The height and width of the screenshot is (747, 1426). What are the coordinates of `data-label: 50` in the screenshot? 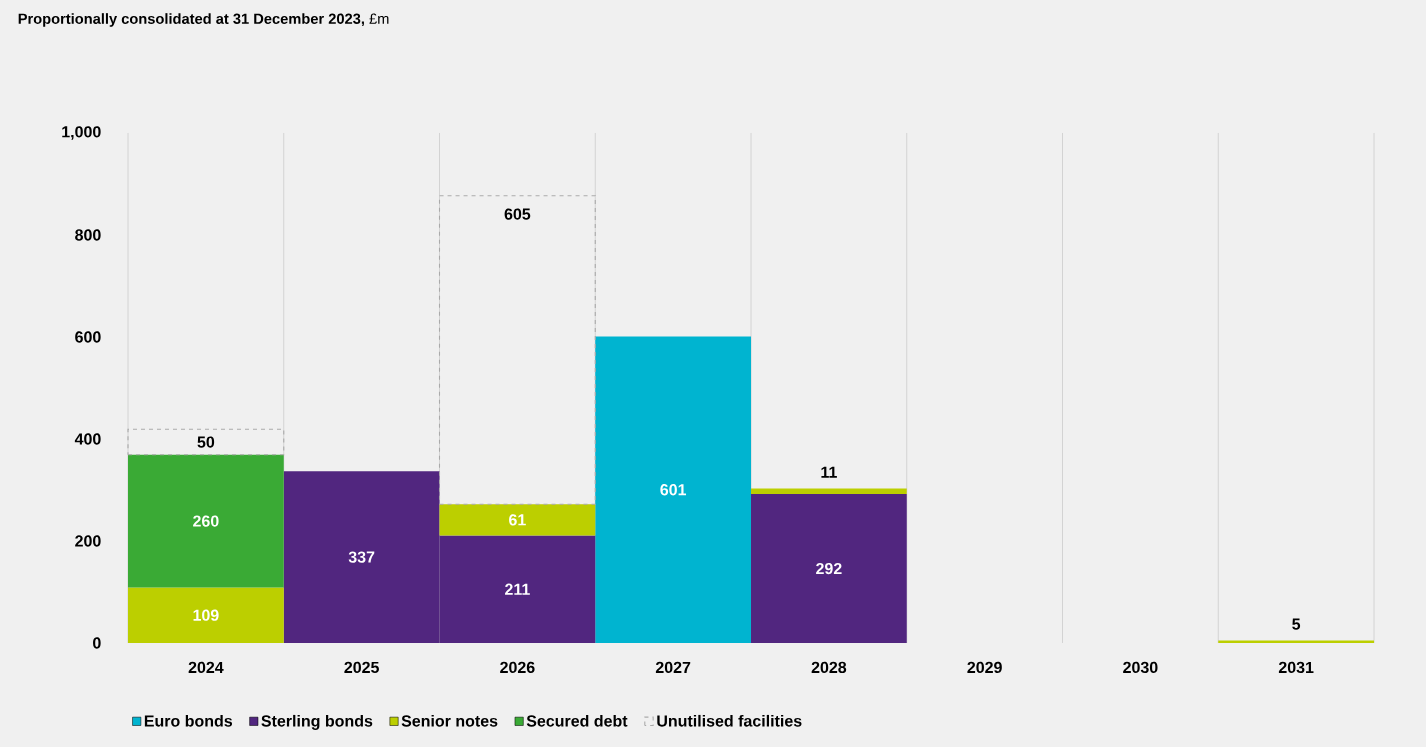 It's located at (206, 442).